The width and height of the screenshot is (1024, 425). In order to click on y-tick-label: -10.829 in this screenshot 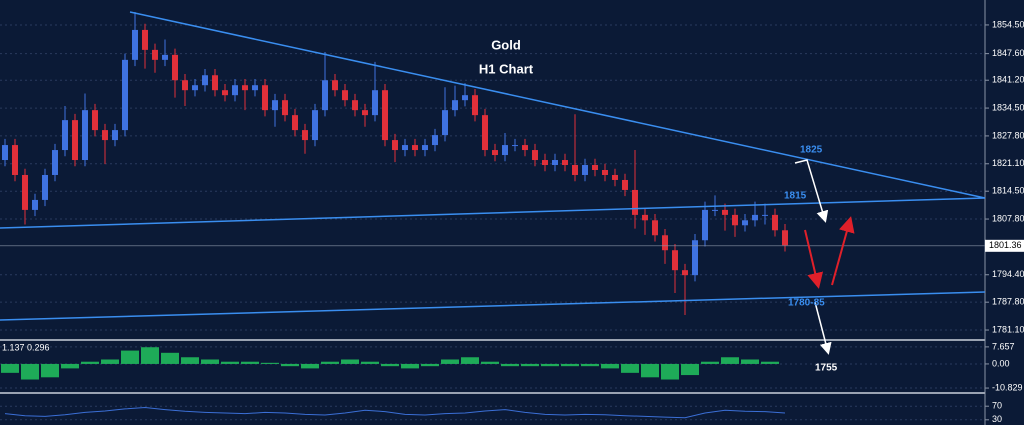, I will do `click(1007, 387)`.